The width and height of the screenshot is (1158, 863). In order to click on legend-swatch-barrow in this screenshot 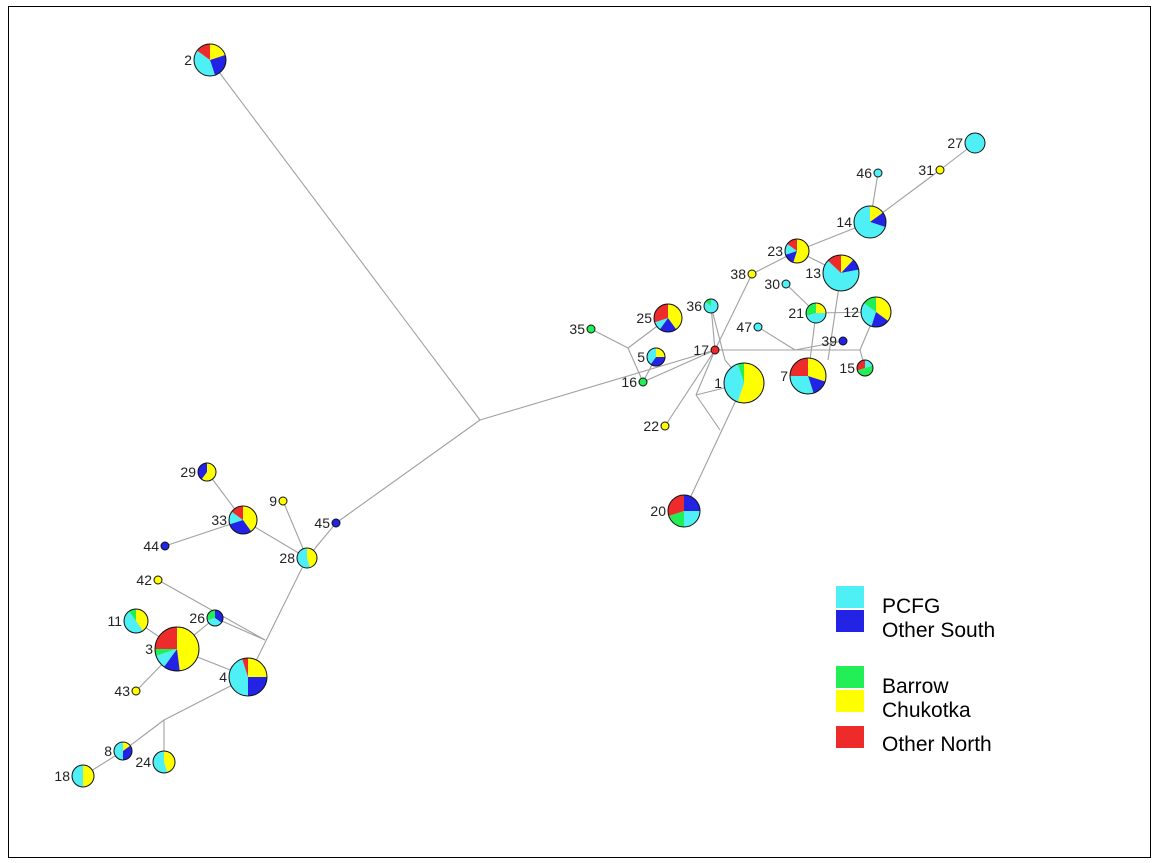, I will do `click(850, 677)`.